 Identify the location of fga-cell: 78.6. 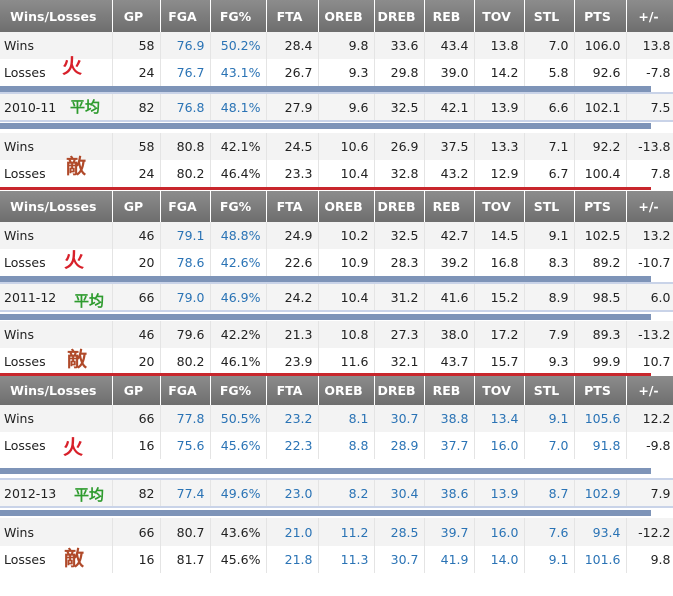
(185, 262).